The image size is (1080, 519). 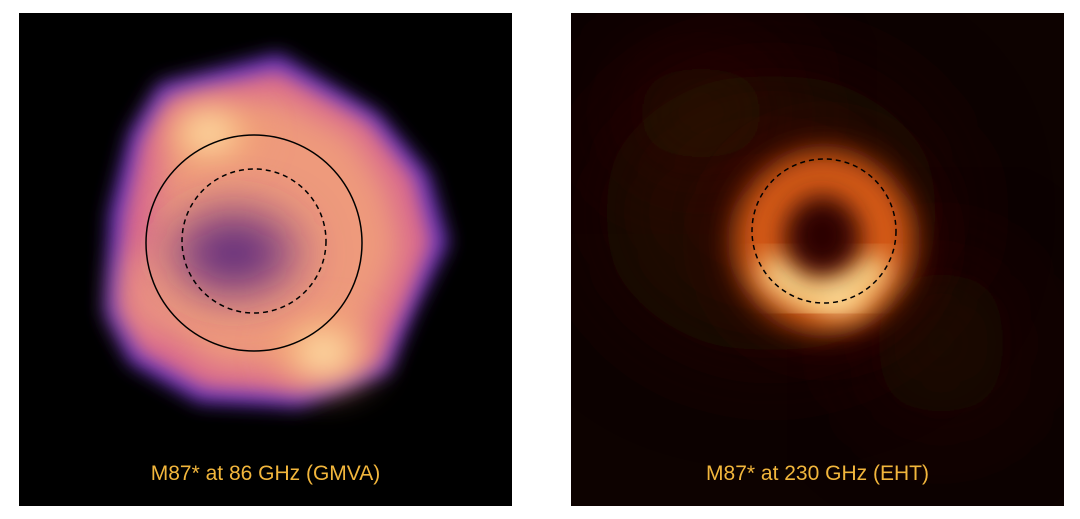 I want to click on gmva-bright-region-top, so click(x=209, y=133).